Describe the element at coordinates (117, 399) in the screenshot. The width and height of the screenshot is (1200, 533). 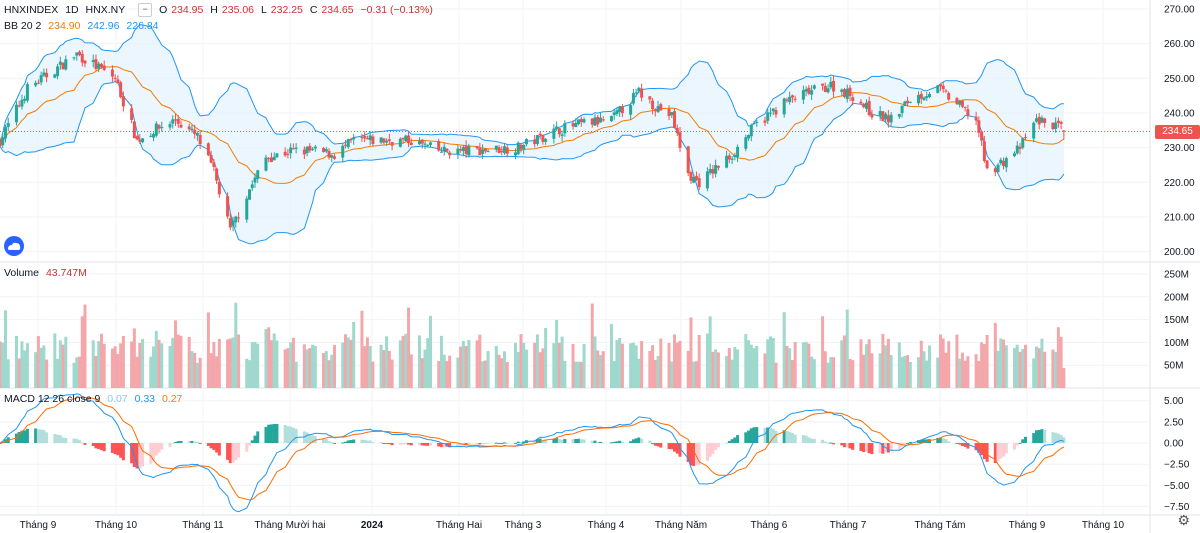
I see `macd-hist-value: 0.07` at that location.